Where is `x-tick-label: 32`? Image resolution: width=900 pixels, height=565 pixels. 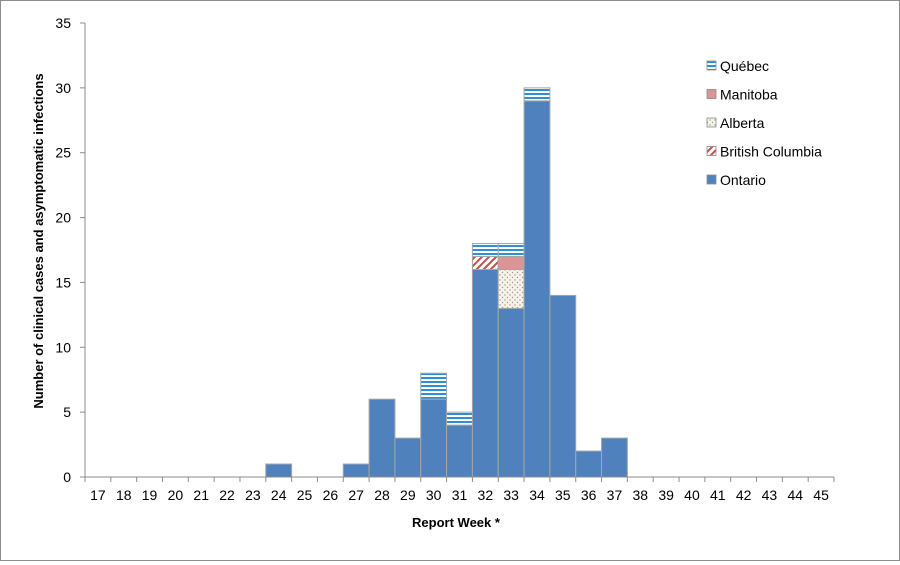 x-tick-label: 32 is located at coordinates (486, 495).